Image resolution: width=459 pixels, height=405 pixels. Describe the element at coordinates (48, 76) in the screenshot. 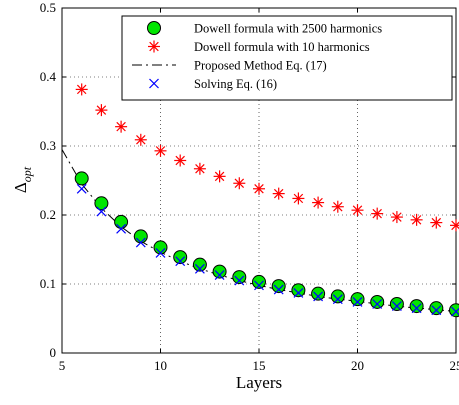

I see `y-tick-label: 0.4` at that location.